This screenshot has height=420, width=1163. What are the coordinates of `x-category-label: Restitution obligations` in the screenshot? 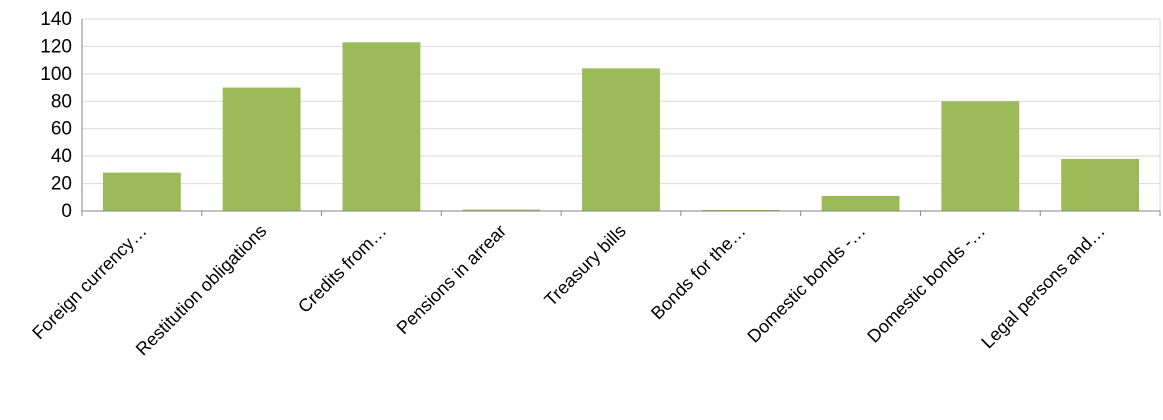 It's located at (201, 290).